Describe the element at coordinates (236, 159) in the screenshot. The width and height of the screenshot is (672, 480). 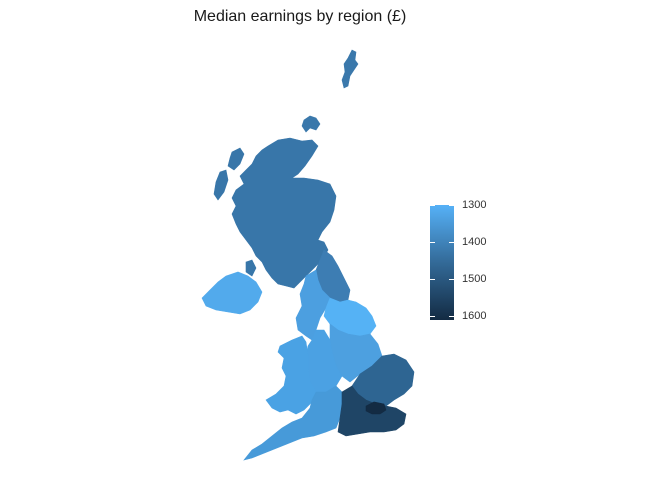
I see `region-scotland-skye` at that location.